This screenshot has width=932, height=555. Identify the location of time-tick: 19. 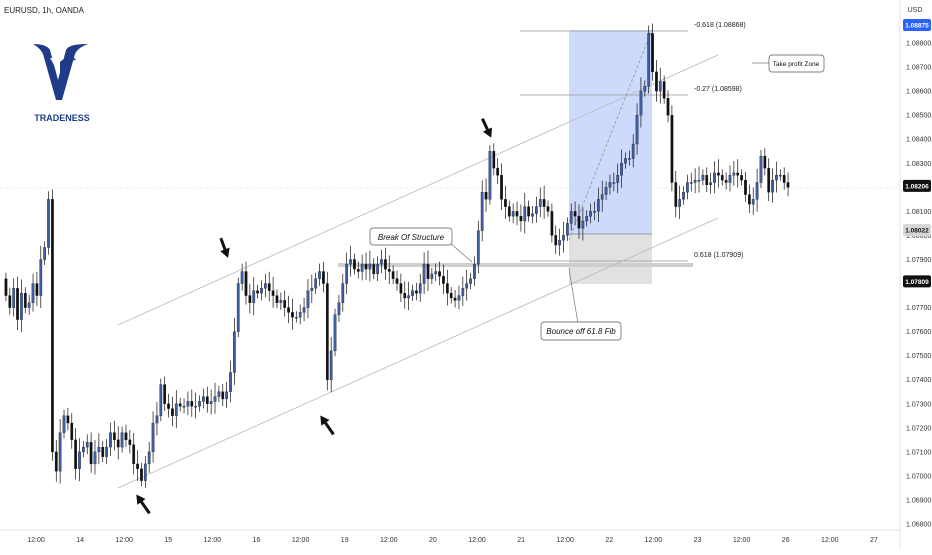
(345, 540).